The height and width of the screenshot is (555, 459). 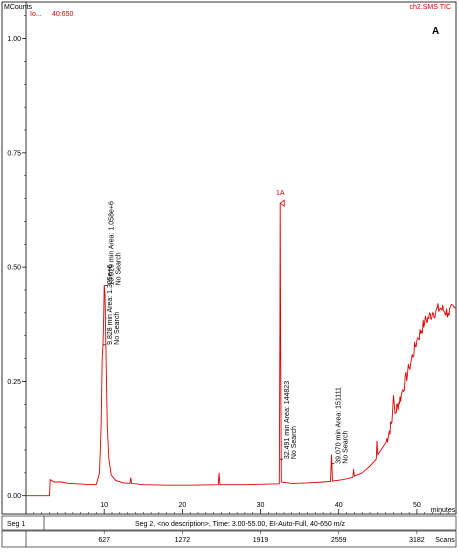 What do you see at coordinates (14, 268) in the screenshot?
I see `y-tick-label: 0.50` at bounding box center [14, 268].